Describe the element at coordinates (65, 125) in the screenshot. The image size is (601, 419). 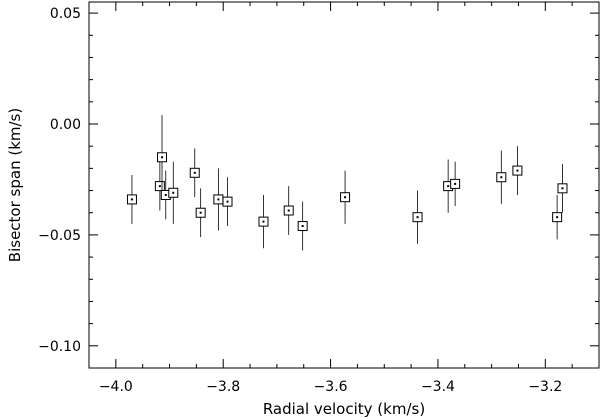
I see `y-tick-label: 0.00` at that location.